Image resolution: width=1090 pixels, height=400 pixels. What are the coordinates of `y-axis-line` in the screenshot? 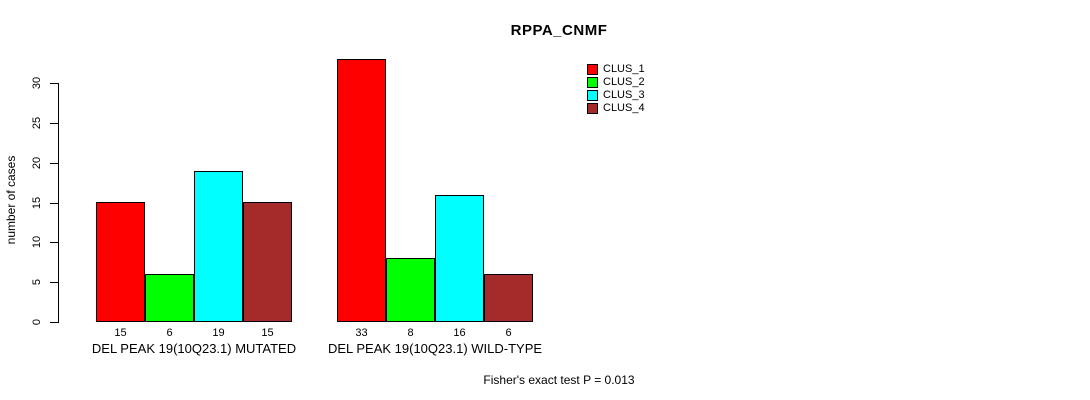 It's located at (58, 203).